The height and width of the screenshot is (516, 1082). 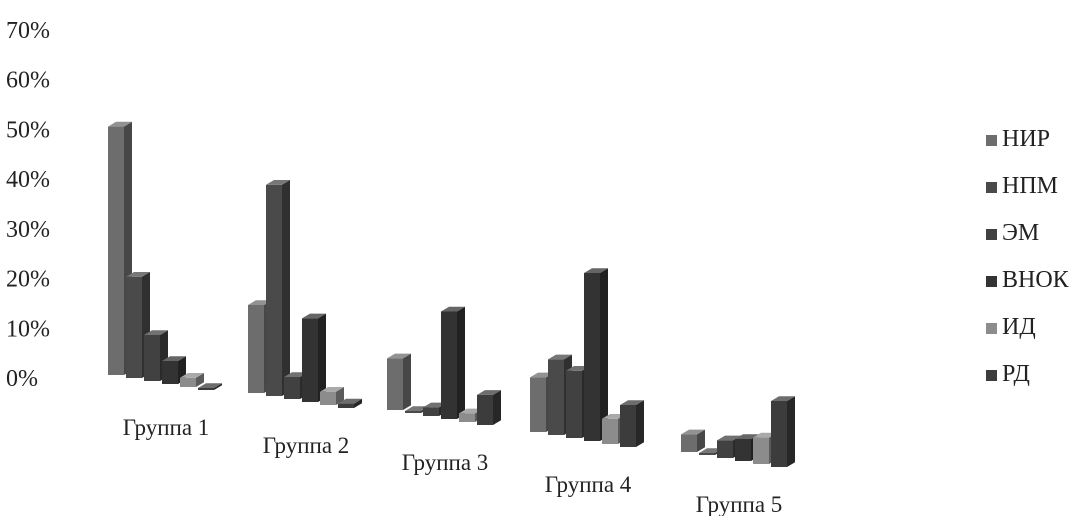 What do you see at coordinates (22, 379) in the screenshot?
I see `y-tick-label: 0%` at bounding box center [22, 379].